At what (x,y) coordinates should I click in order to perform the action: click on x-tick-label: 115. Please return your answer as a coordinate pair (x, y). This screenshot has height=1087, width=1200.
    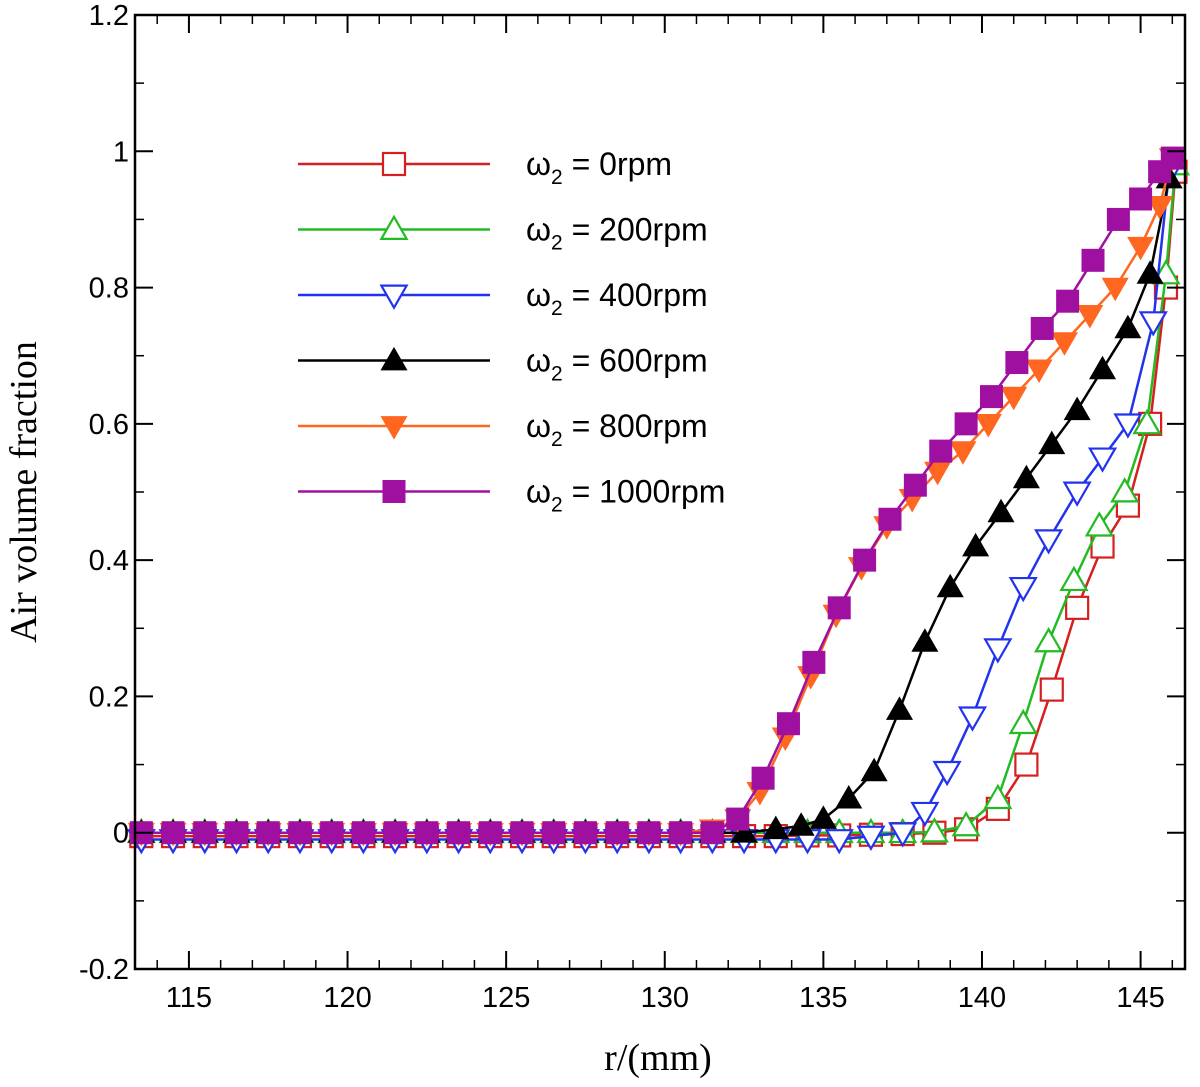
    Looking at the image, I should click on (189, 998).